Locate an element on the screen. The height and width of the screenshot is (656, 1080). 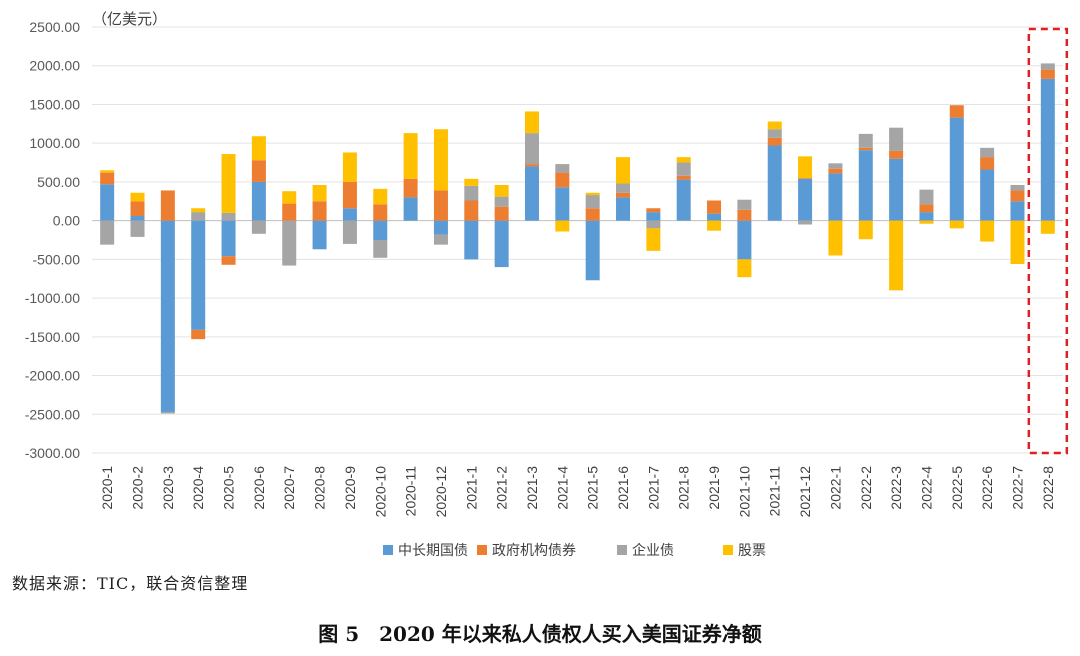
x-tick-label: 2021-9 is located at coordinates (714, 488).